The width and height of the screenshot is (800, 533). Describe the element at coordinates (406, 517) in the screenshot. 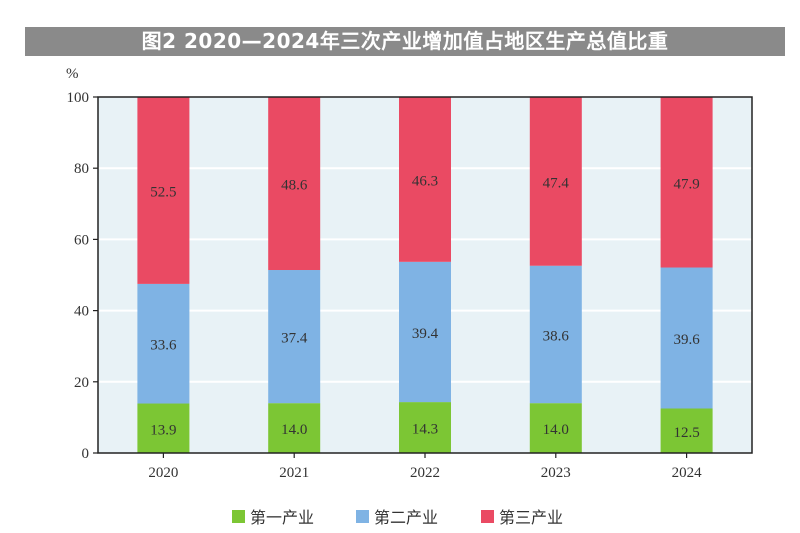

I see `legend-label: 第二产业` at that location.